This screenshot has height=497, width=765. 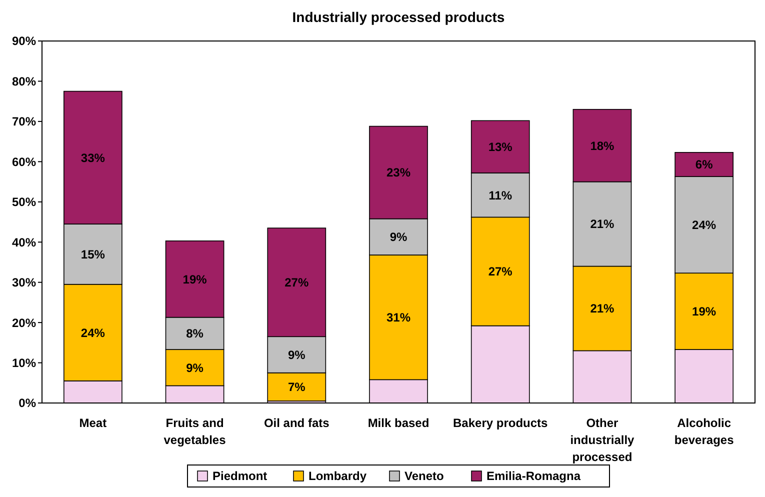 What do you see at coordinates (24, 81) in the screenshot?
I see `y-tick-label: 80%` at bounding box center [24, 81].